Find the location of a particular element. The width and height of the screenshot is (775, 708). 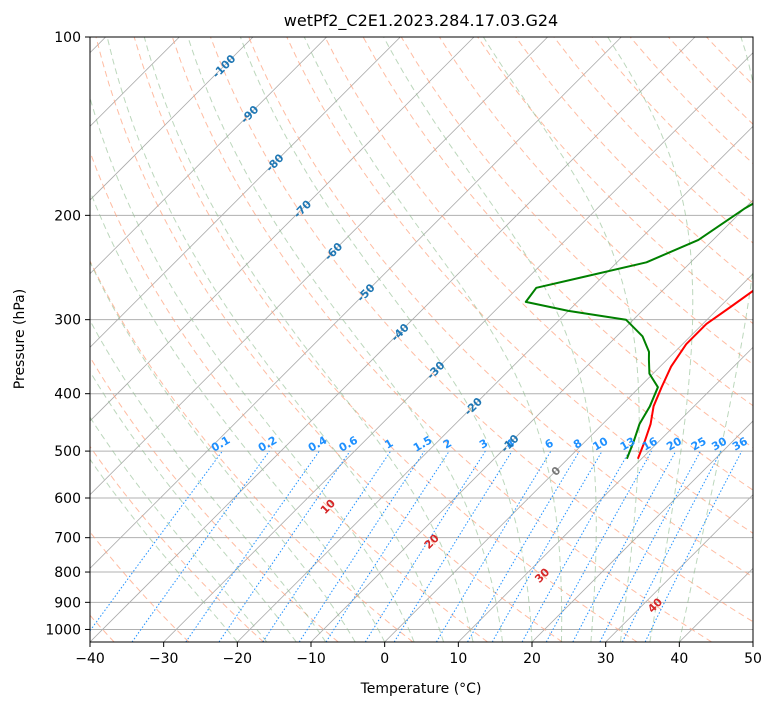

y-tick-label: 800 is located at coordinates (67, 573).